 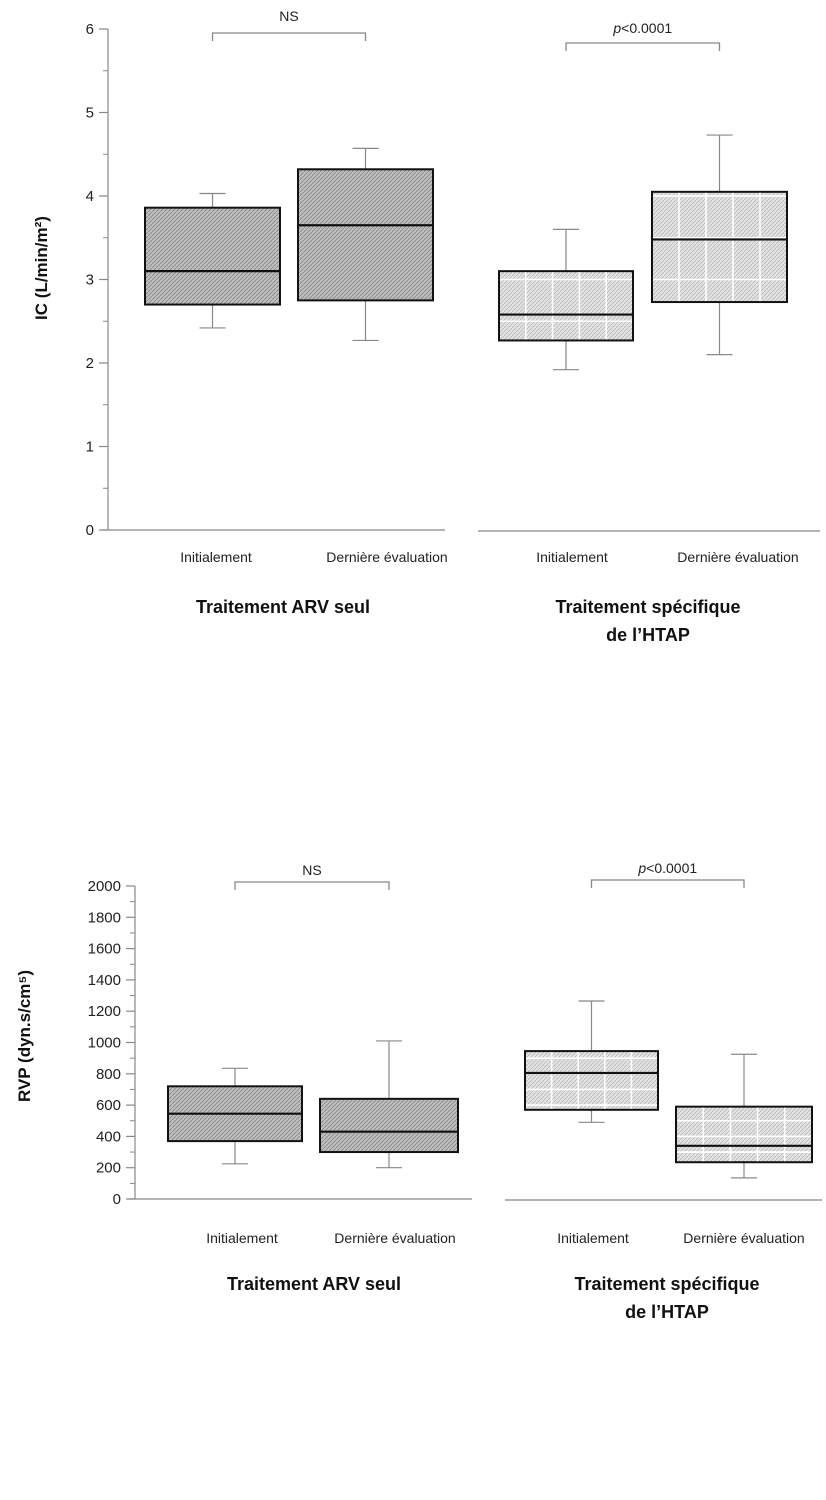 I want to click on y-tick-label: 1200, so click(x=104, y=1011).